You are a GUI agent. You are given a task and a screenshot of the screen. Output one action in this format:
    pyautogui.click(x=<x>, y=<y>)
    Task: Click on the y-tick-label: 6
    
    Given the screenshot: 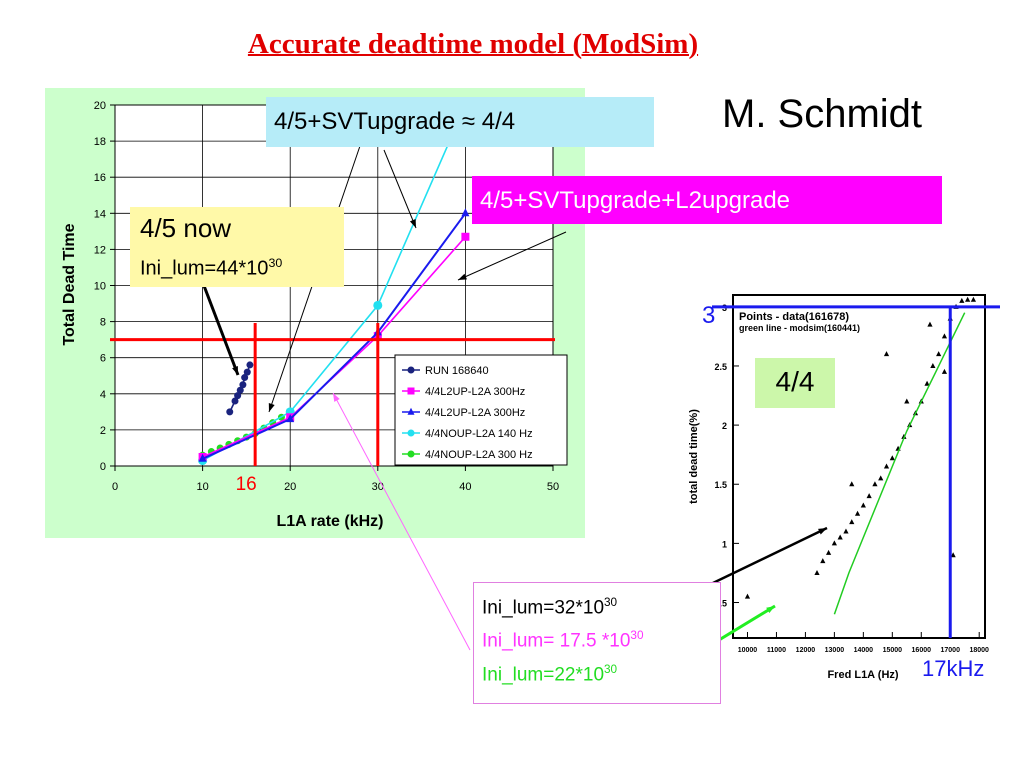 What is the action you would take?
    pyautogui.click(x=103, y=359)
    